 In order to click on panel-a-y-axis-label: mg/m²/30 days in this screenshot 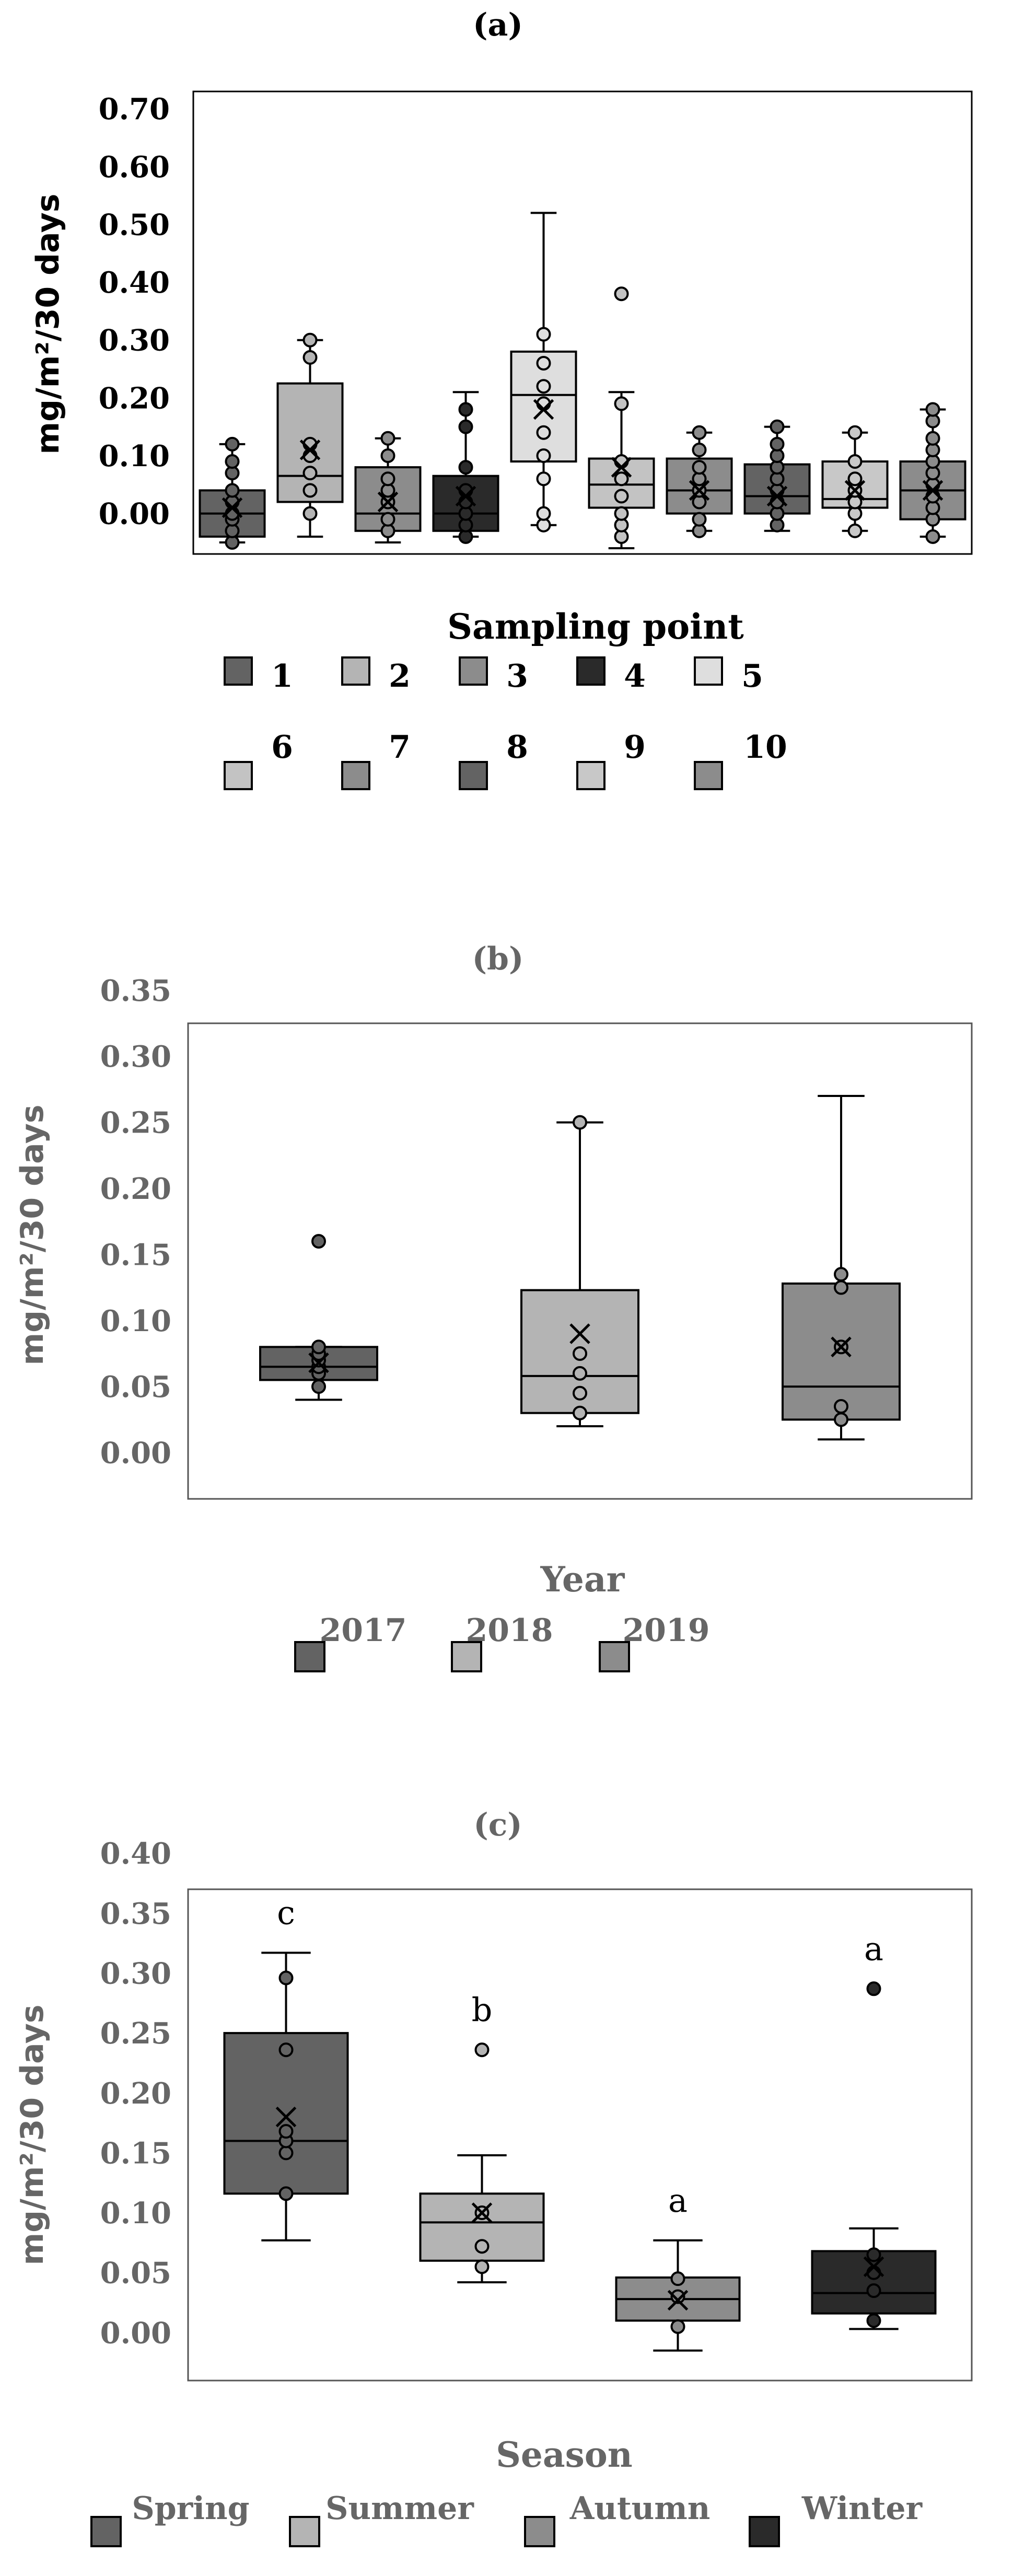, I will do `click(48, 324)`.